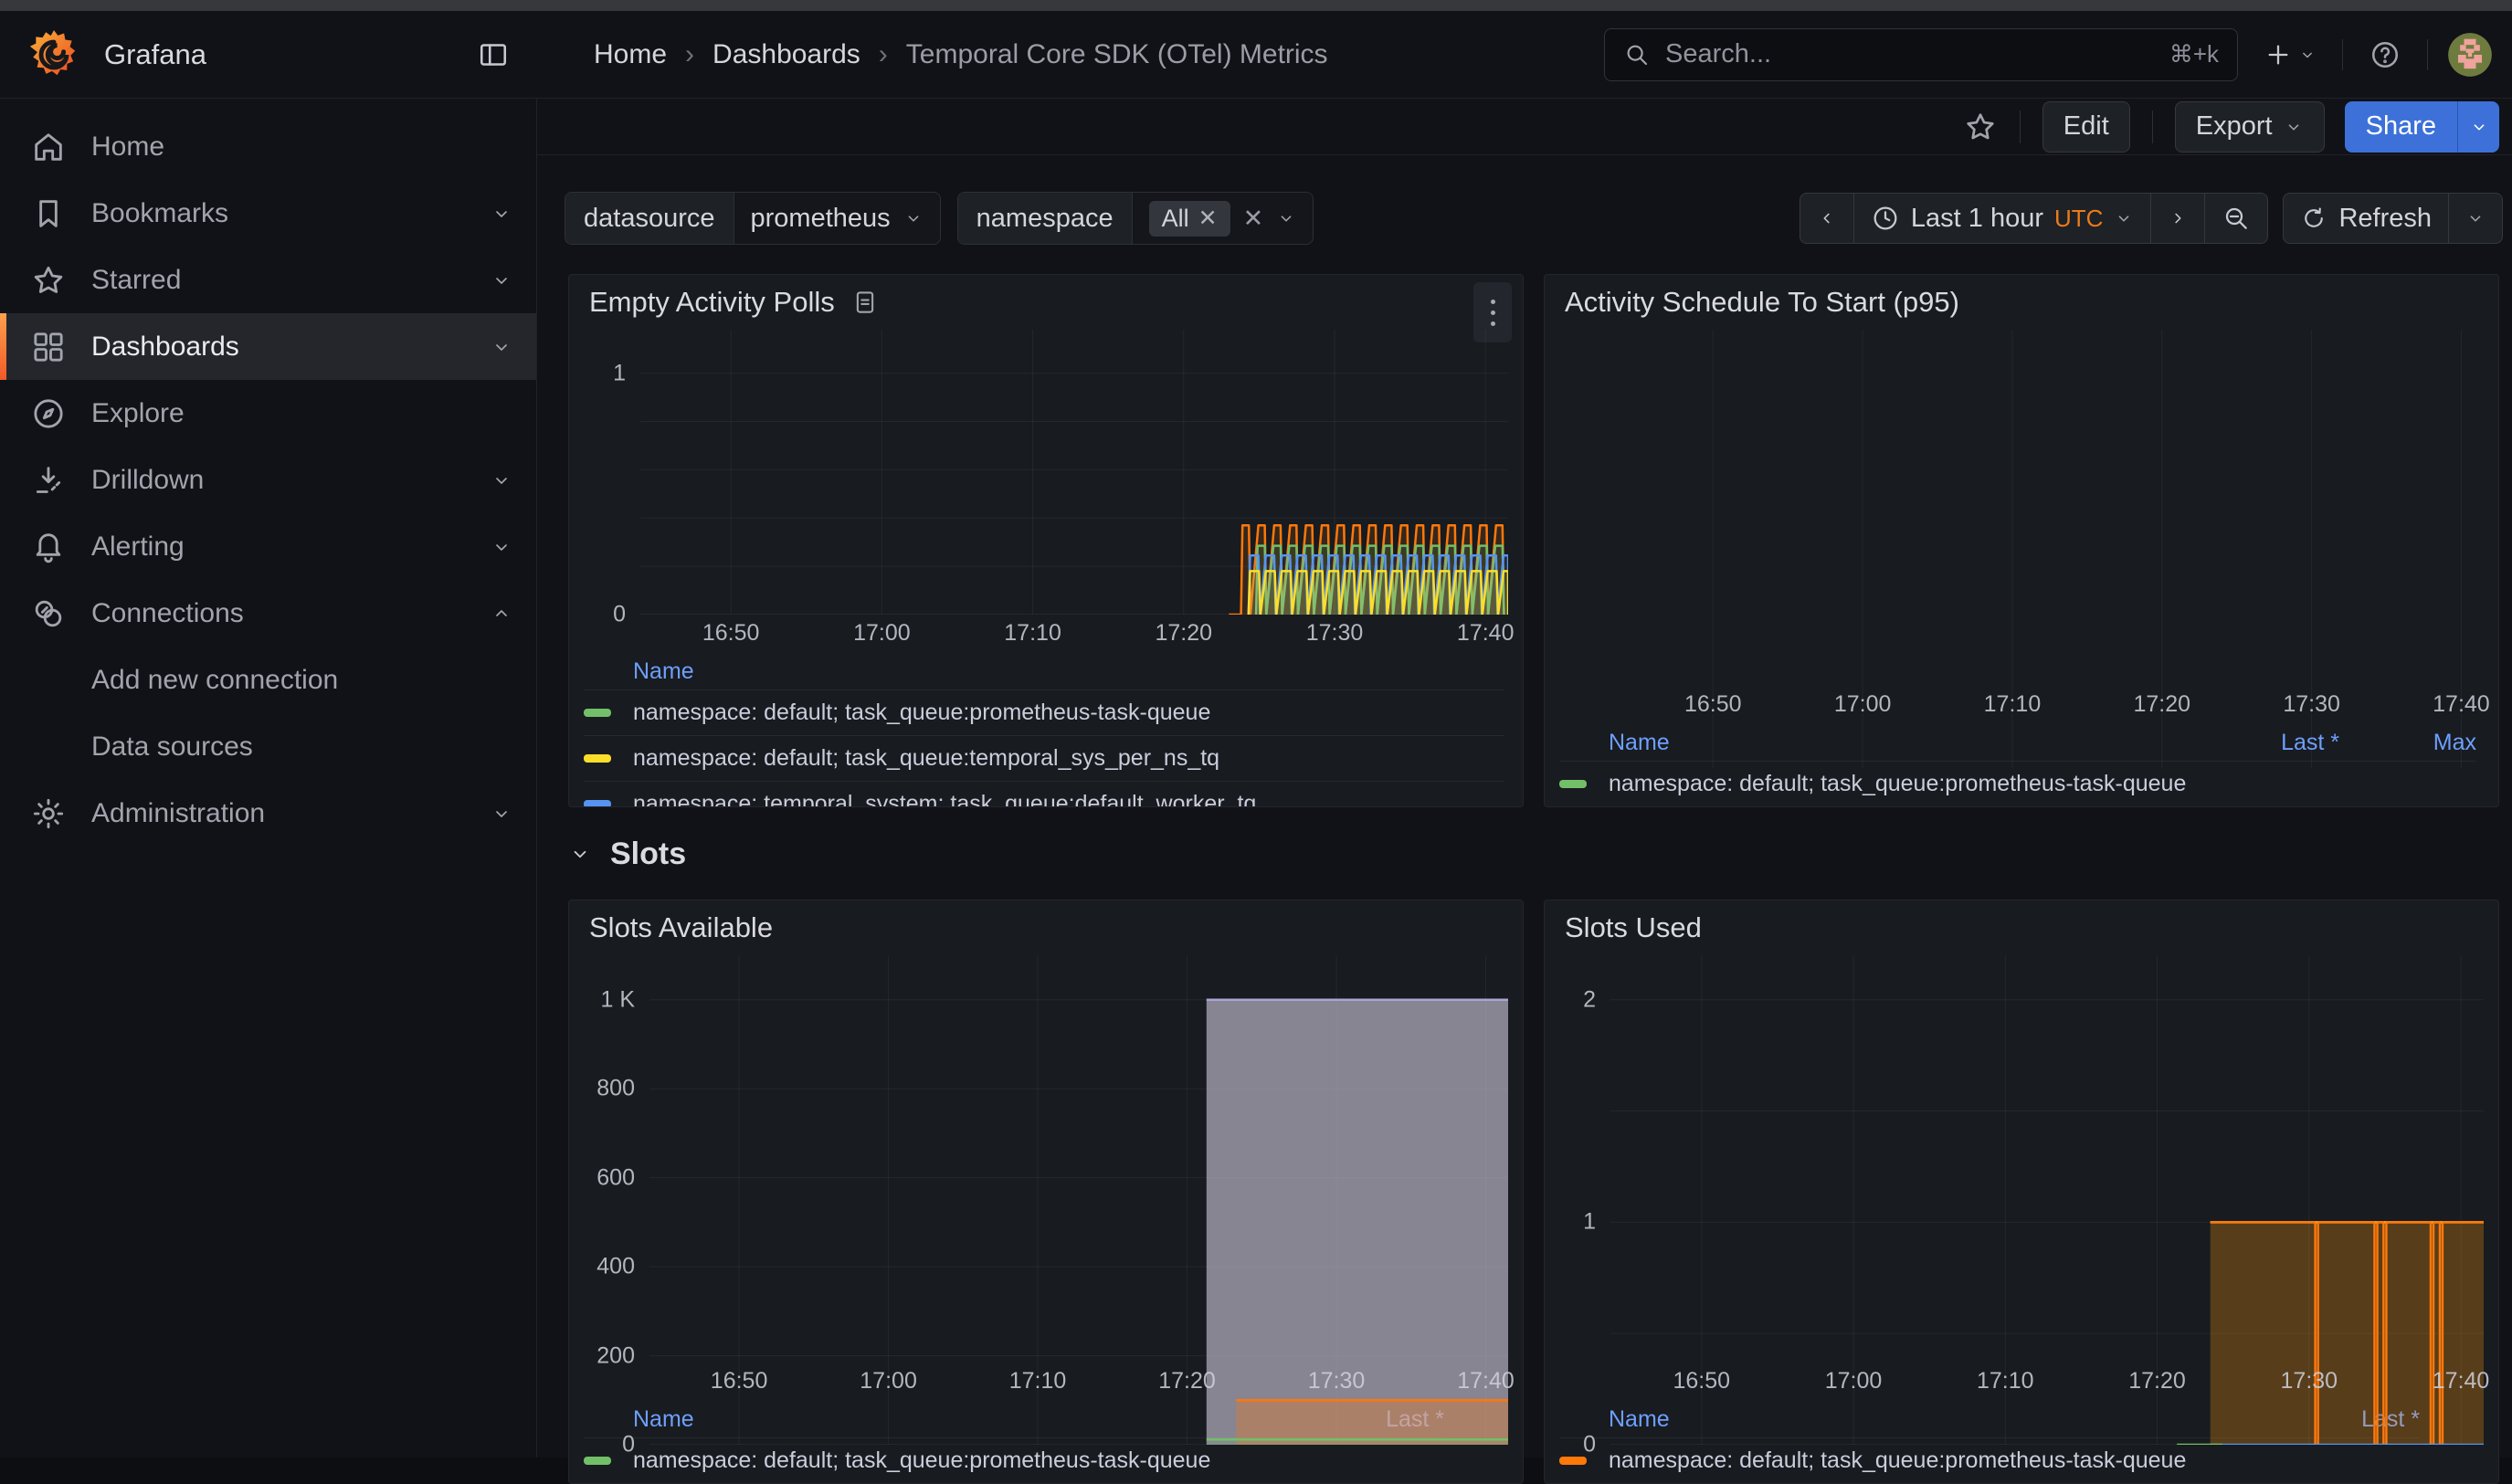 Image resolution: width=2512 pixels, height=1484 pixels. I want to click on sidebar-item-label: Connections, so click(167, 612).